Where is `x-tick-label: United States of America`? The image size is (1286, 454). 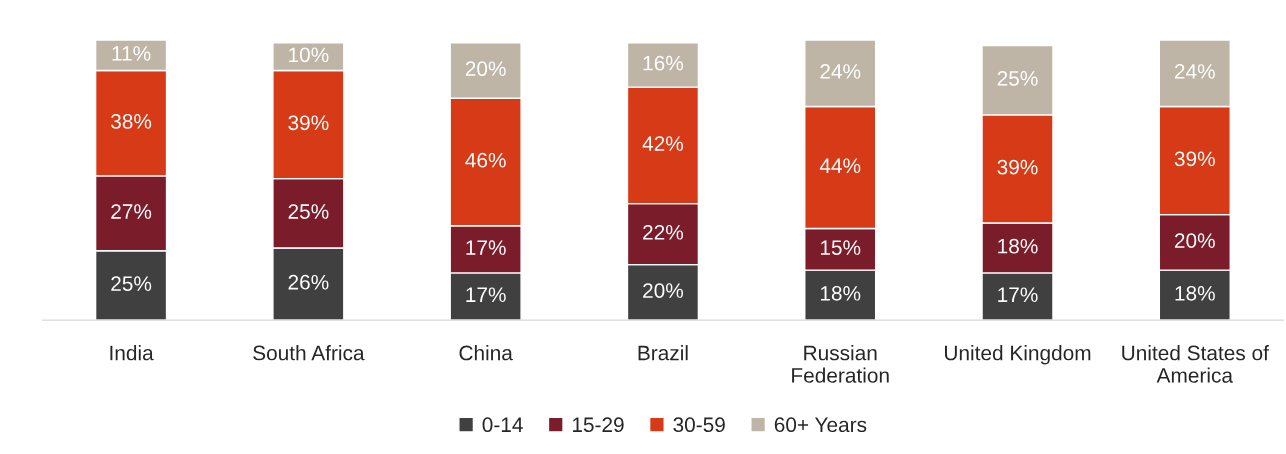
x-tick-label: United States of America is located at coordinates (1195, 364).